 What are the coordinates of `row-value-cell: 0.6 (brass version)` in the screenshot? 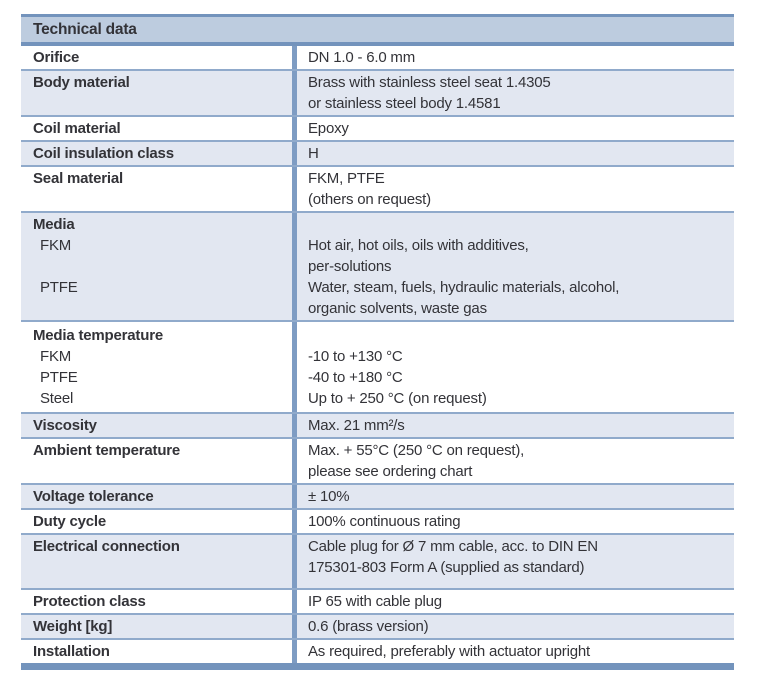 It's located at (515, 626).